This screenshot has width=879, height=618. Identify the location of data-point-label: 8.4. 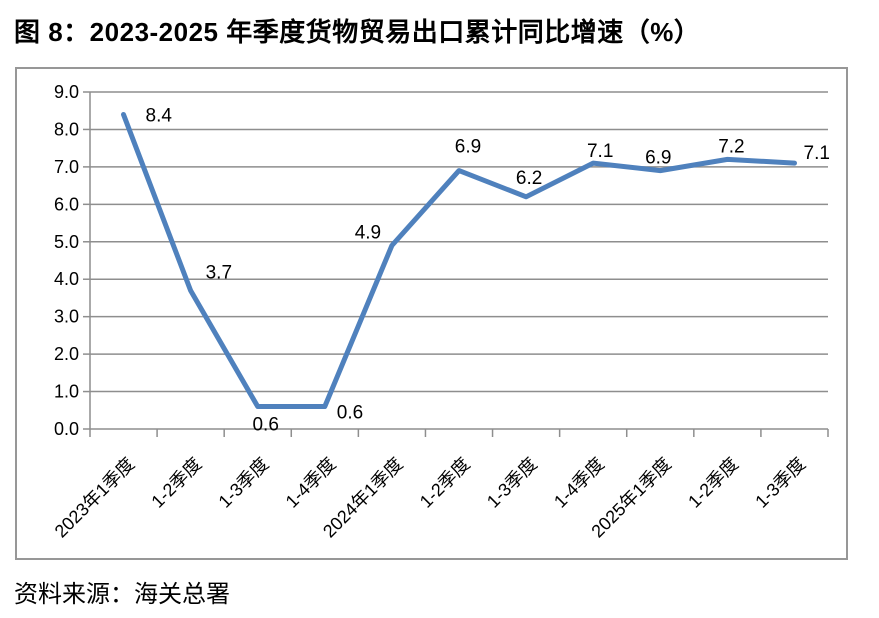
(159, 116).